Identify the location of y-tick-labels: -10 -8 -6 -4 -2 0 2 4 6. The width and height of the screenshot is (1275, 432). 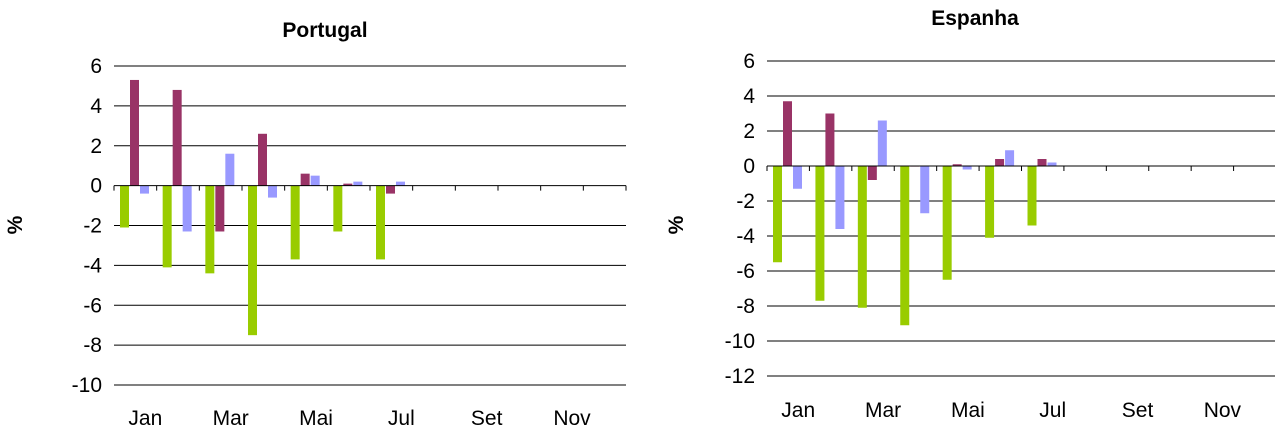
(87, 226).